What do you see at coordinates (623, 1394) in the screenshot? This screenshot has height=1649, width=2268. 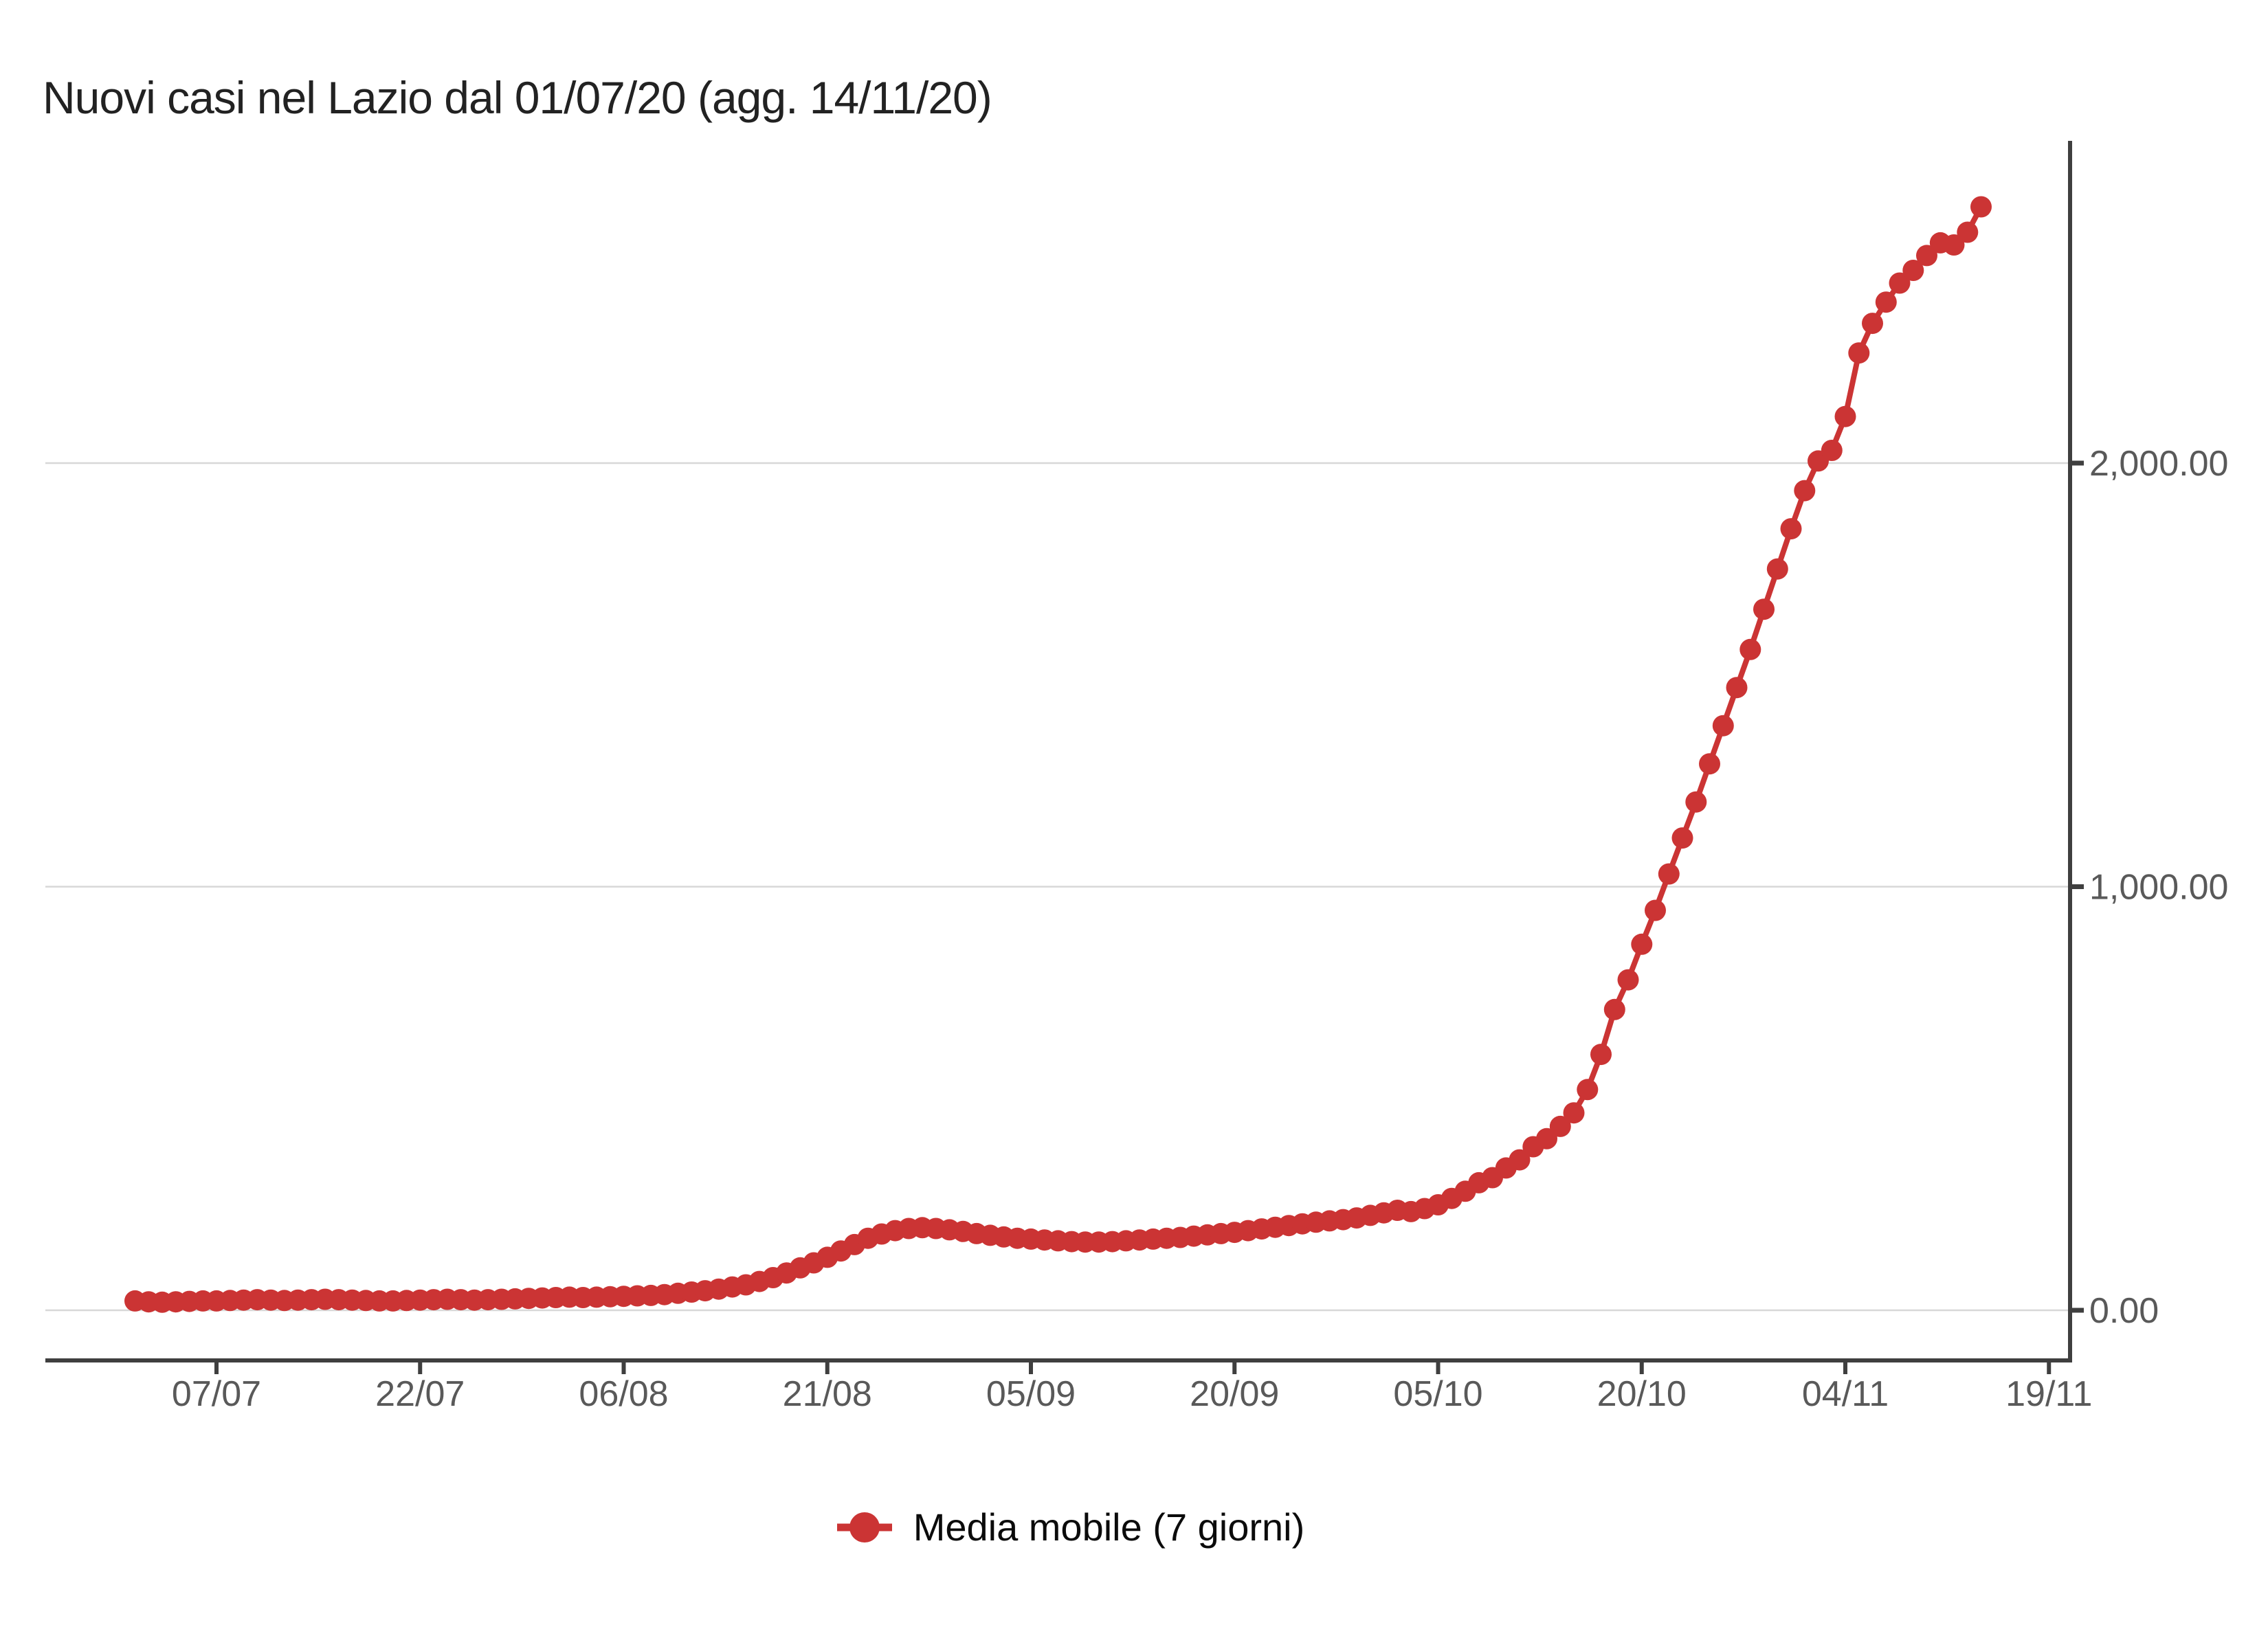 I see `x-tick-label: 06/08` at bounding box center [623, 1394].